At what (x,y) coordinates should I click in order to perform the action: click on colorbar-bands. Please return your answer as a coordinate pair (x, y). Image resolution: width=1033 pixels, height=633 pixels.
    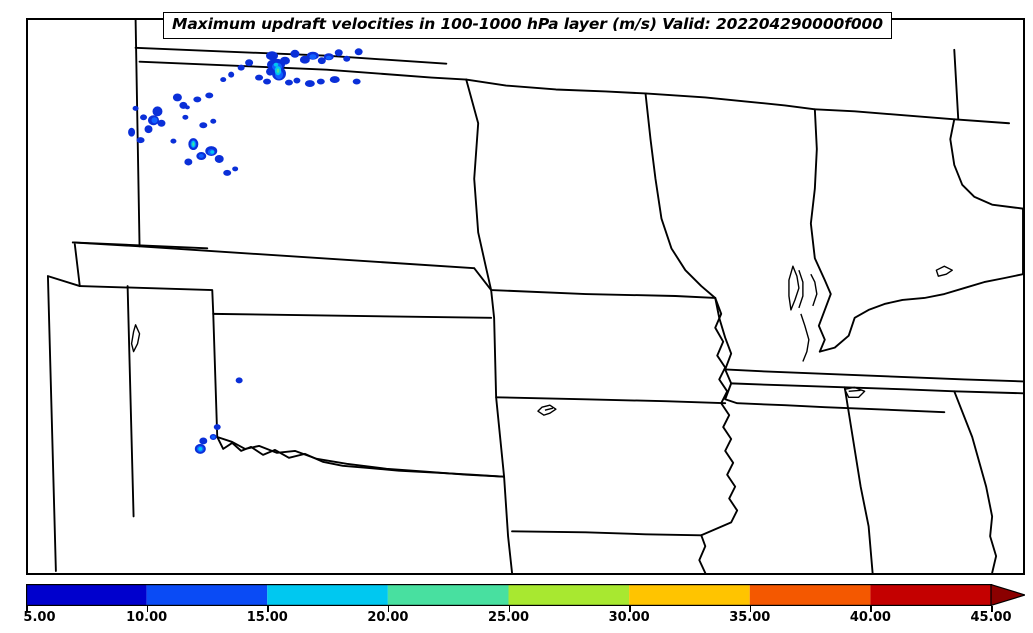
    Looking at the image, I should click on (508, 595).